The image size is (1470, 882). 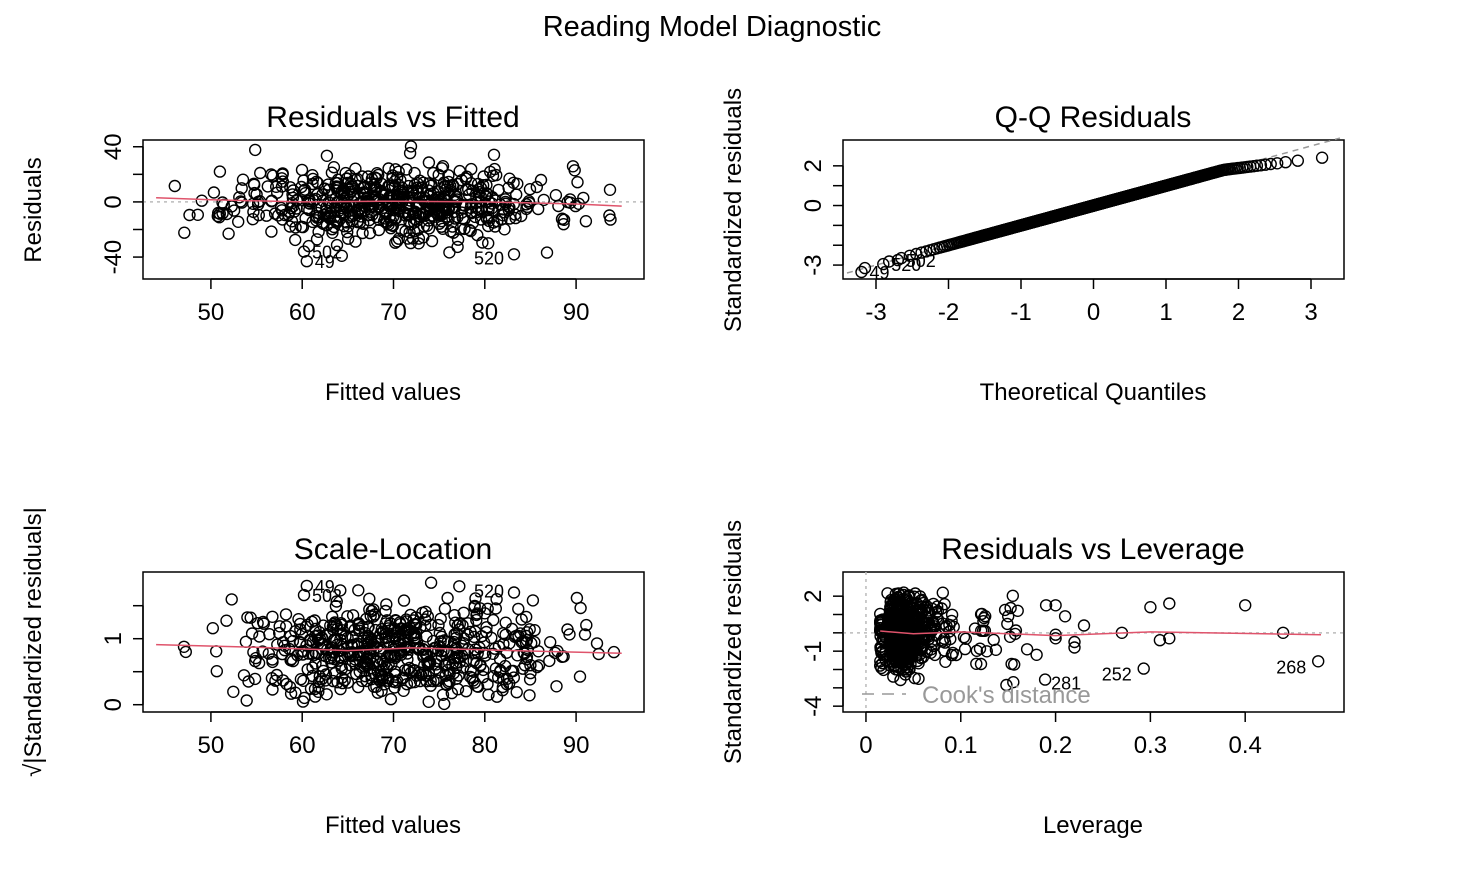 I want to click on x-axis-label: Leverage, so click(x=1093, y=825).